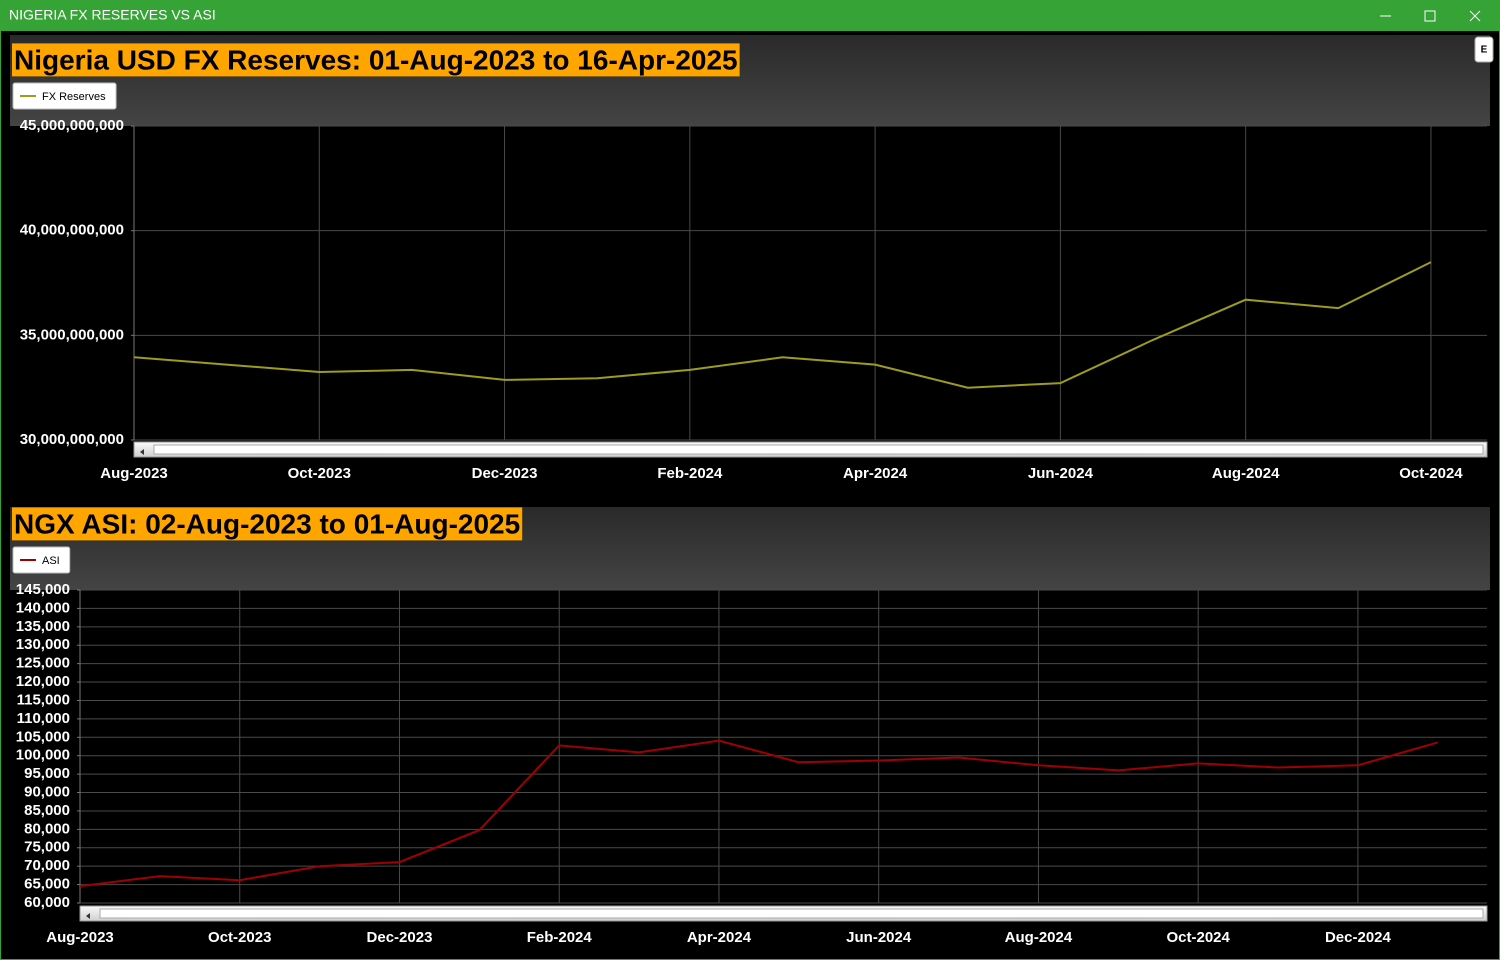  I want to click on legend-label: FX Reserves, so click(74, 97).